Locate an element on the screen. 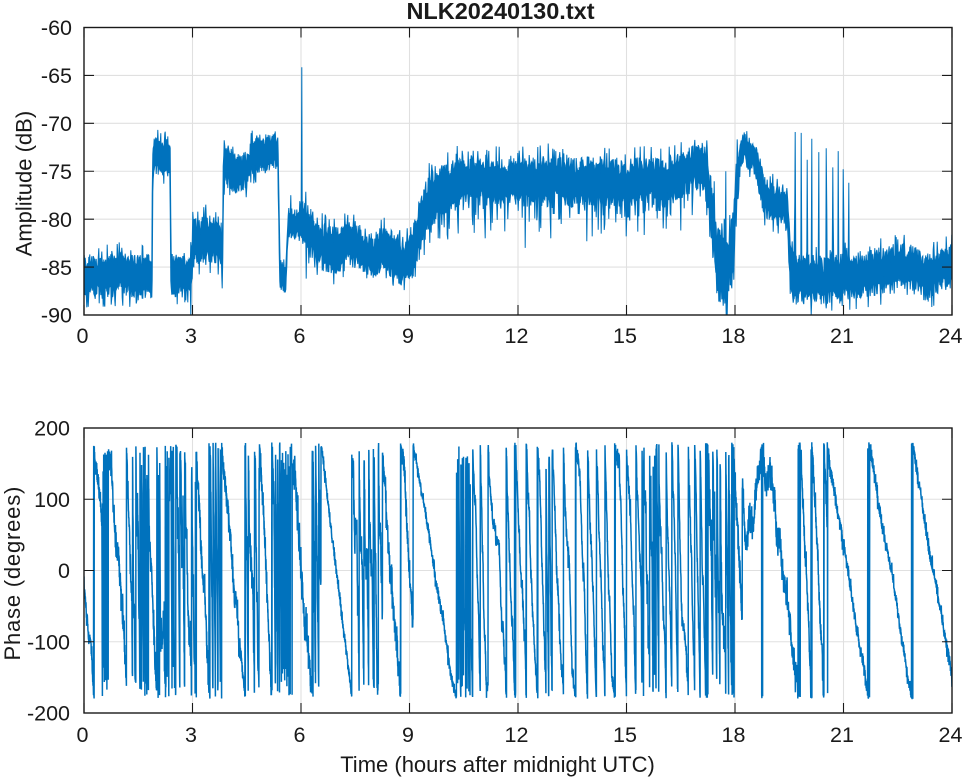 This screenshot has height=783, width=964. svg-text: 200 is located at coordinates (52, 429).